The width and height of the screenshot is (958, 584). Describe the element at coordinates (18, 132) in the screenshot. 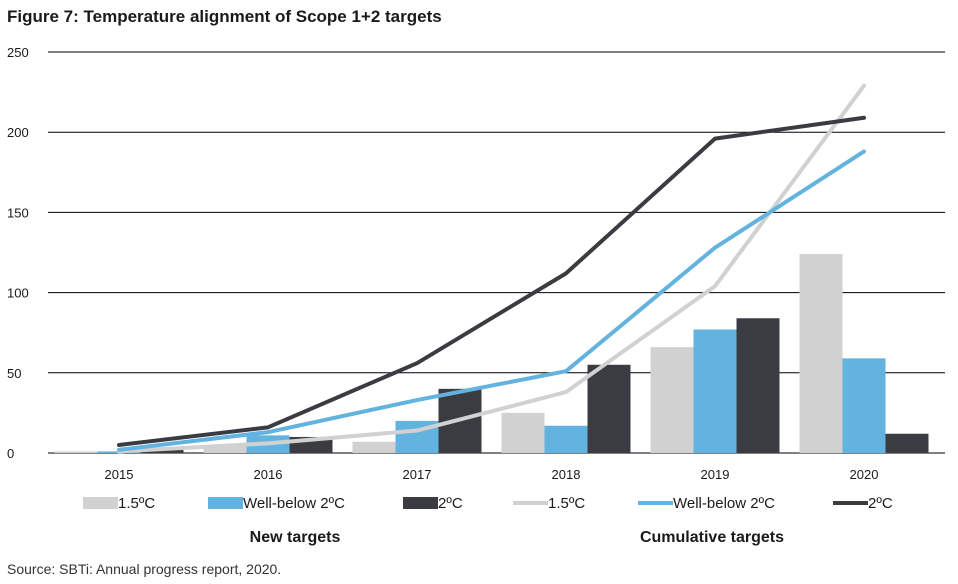

I see `y-tick-label: 200` at that location.